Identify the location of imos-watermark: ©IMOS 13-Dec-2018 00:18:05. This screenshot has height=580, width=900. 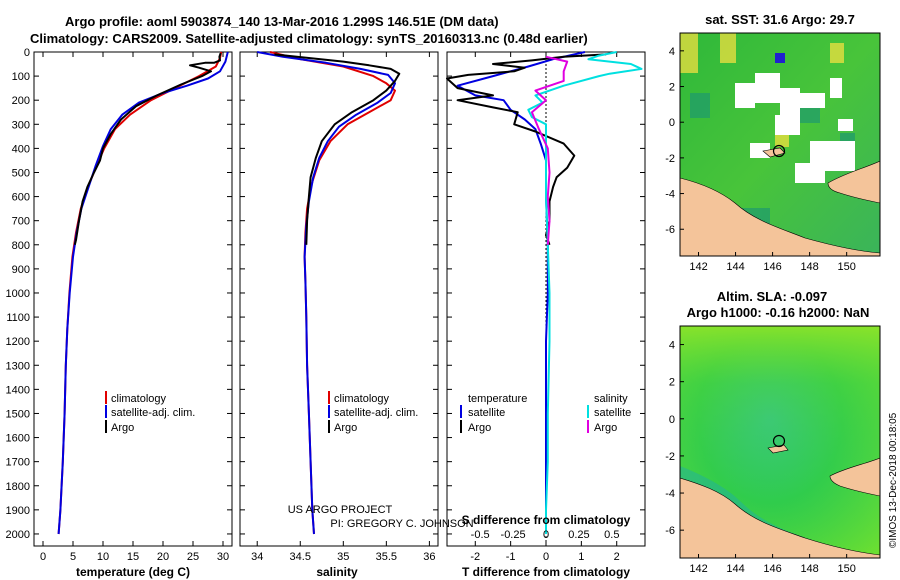
(893, 480).